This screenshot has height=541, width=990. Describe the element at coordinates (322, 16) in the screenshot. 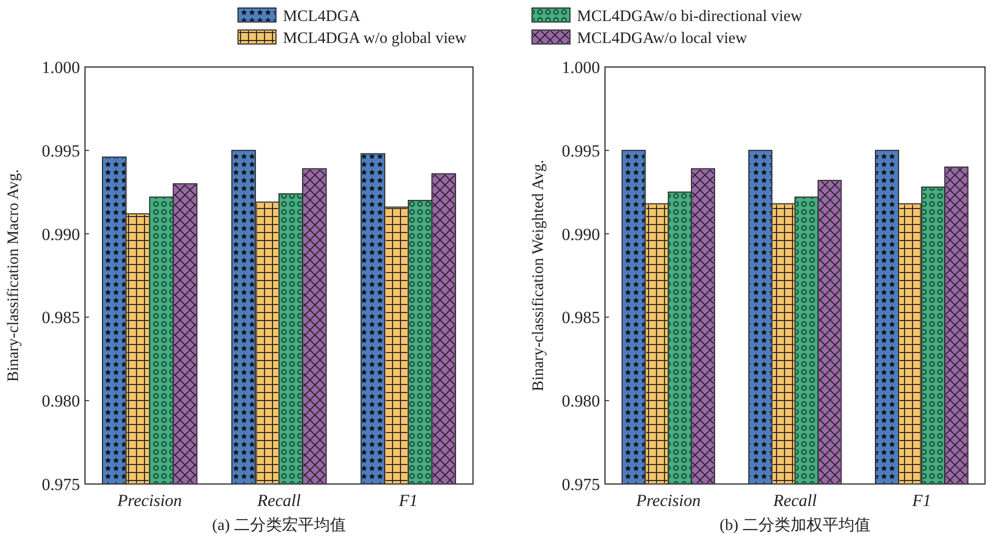

I see `legend-label: MCL4DGA` at that location.